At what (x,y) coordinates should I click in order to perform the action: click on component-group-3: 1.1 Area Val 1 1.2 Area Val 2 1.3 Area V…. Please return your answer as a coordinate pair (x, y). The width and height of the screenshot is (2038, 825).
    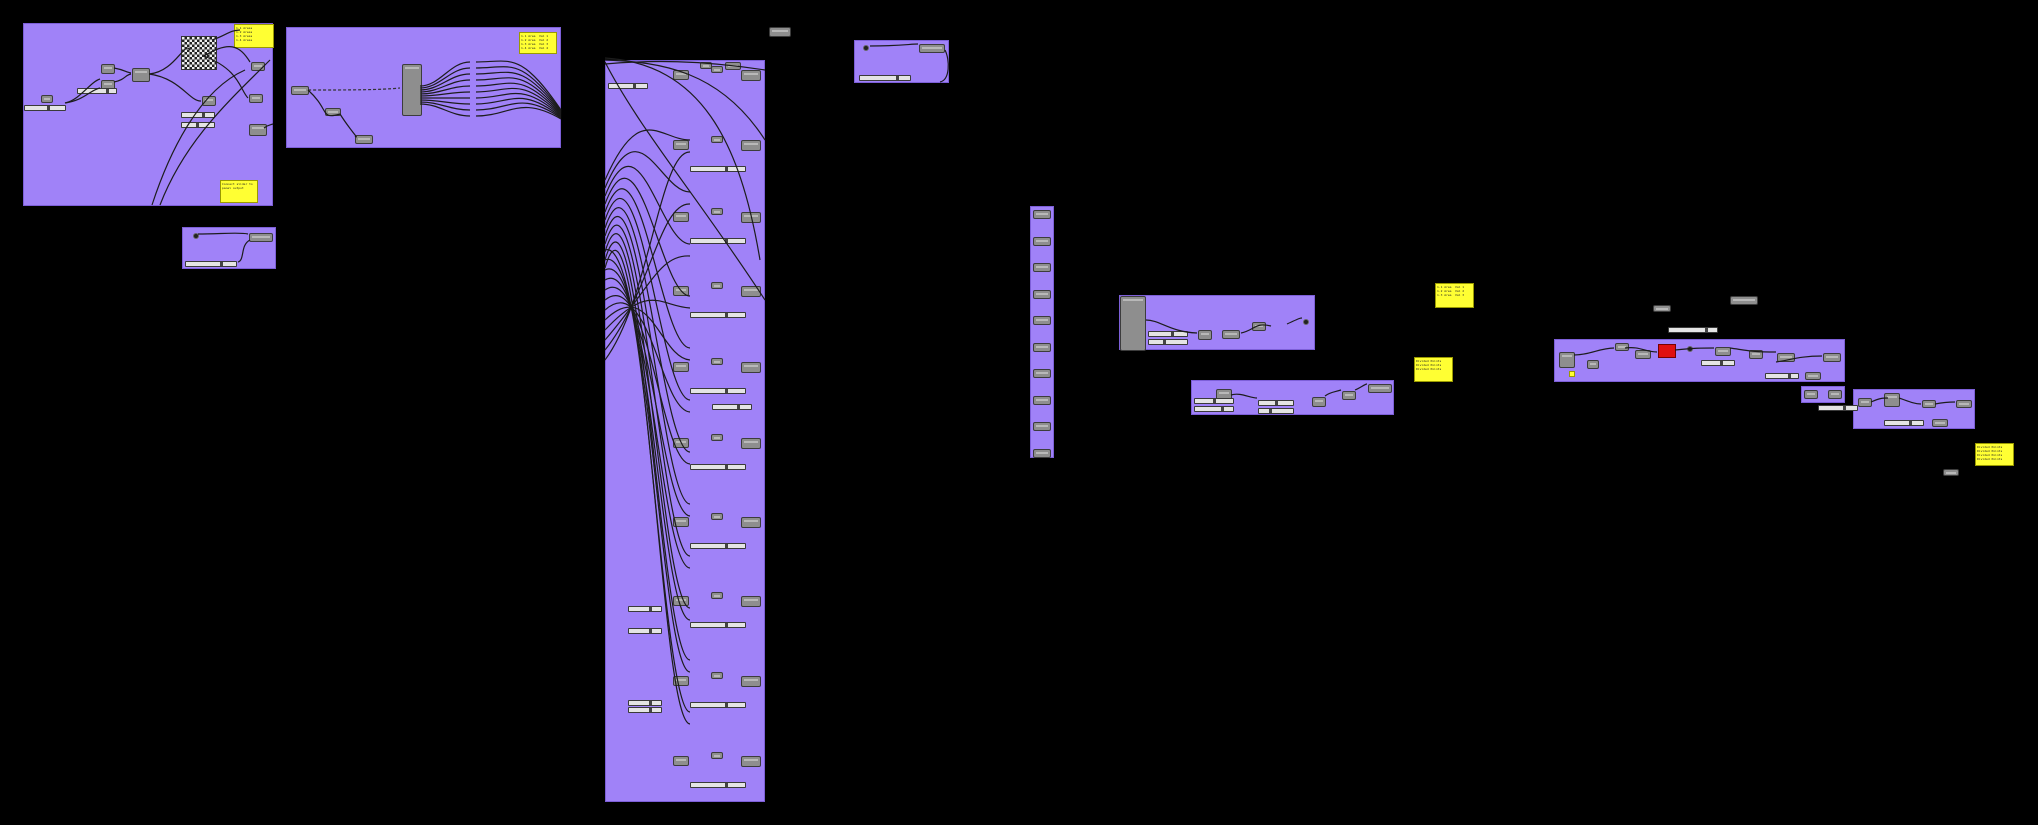
    Looking at the image, I should click on (423, 87).